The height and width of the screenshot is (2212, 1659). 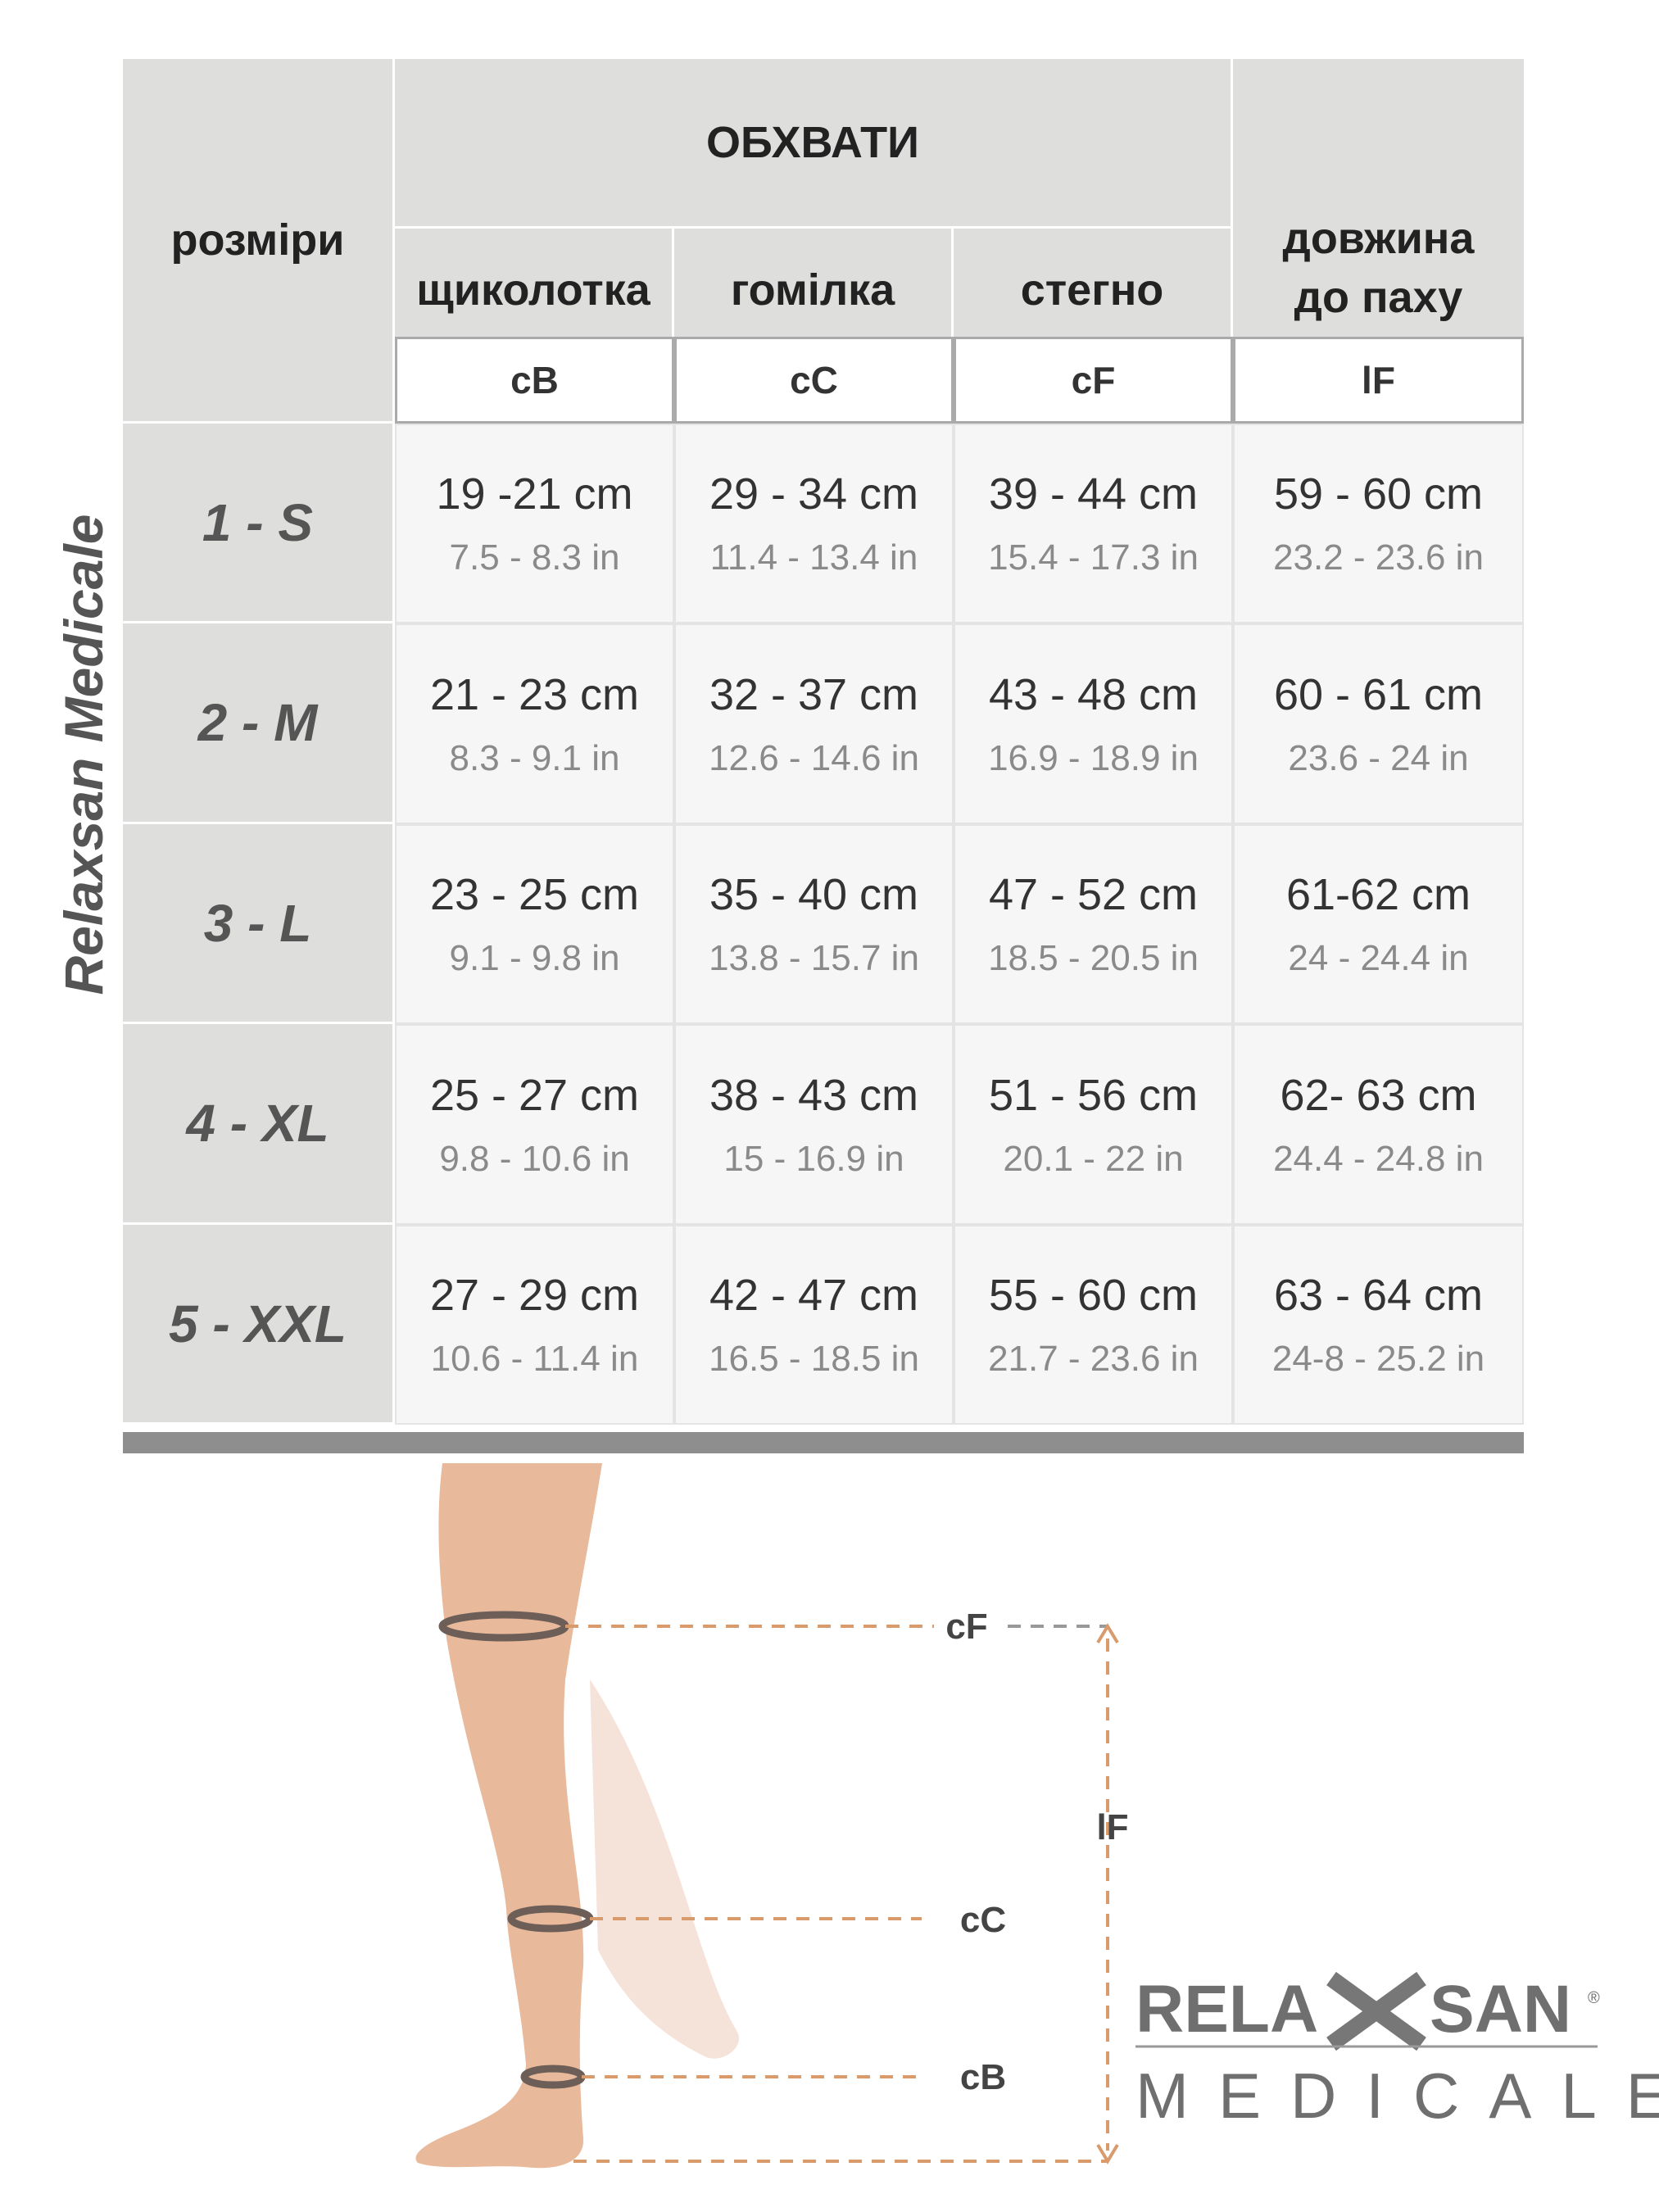 I want to click on leg, so click(x=508, y=1816).